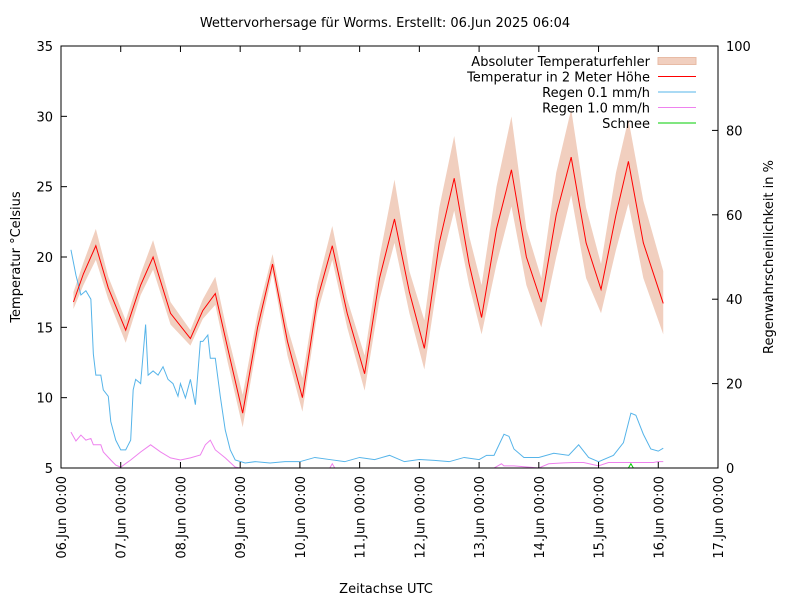 Image resolution: width=800 pixels, height=604 pixels. Describe the element at coordinates (49, 469) in the screenshot. I see `y-tick-label: 5` at that location.